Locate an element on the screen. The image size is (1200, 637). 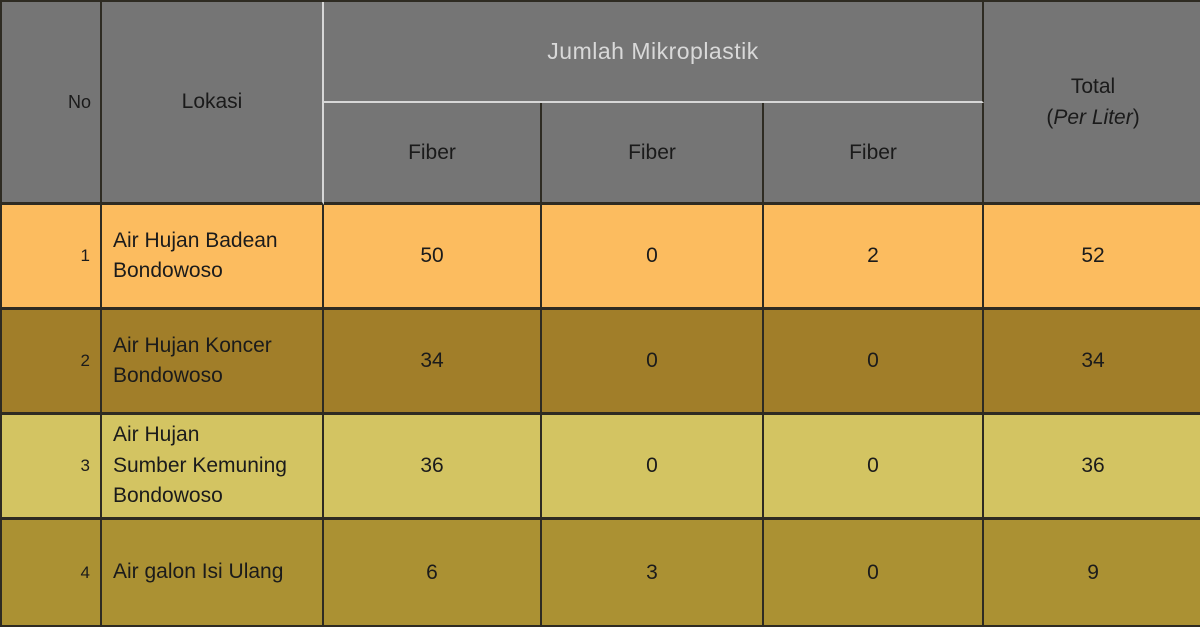
location-cell: Air galon Isi Ulang is located at coordinates (213, 572).